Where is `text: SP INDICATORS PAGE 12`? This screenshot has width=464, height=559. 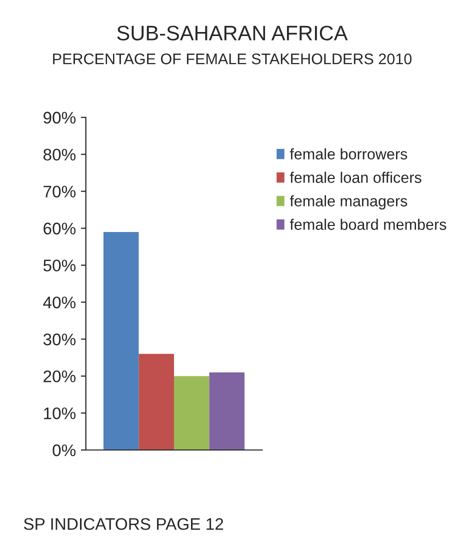
text: SP INDICATORS PAGE 12 is located at coordinates (124, 524).